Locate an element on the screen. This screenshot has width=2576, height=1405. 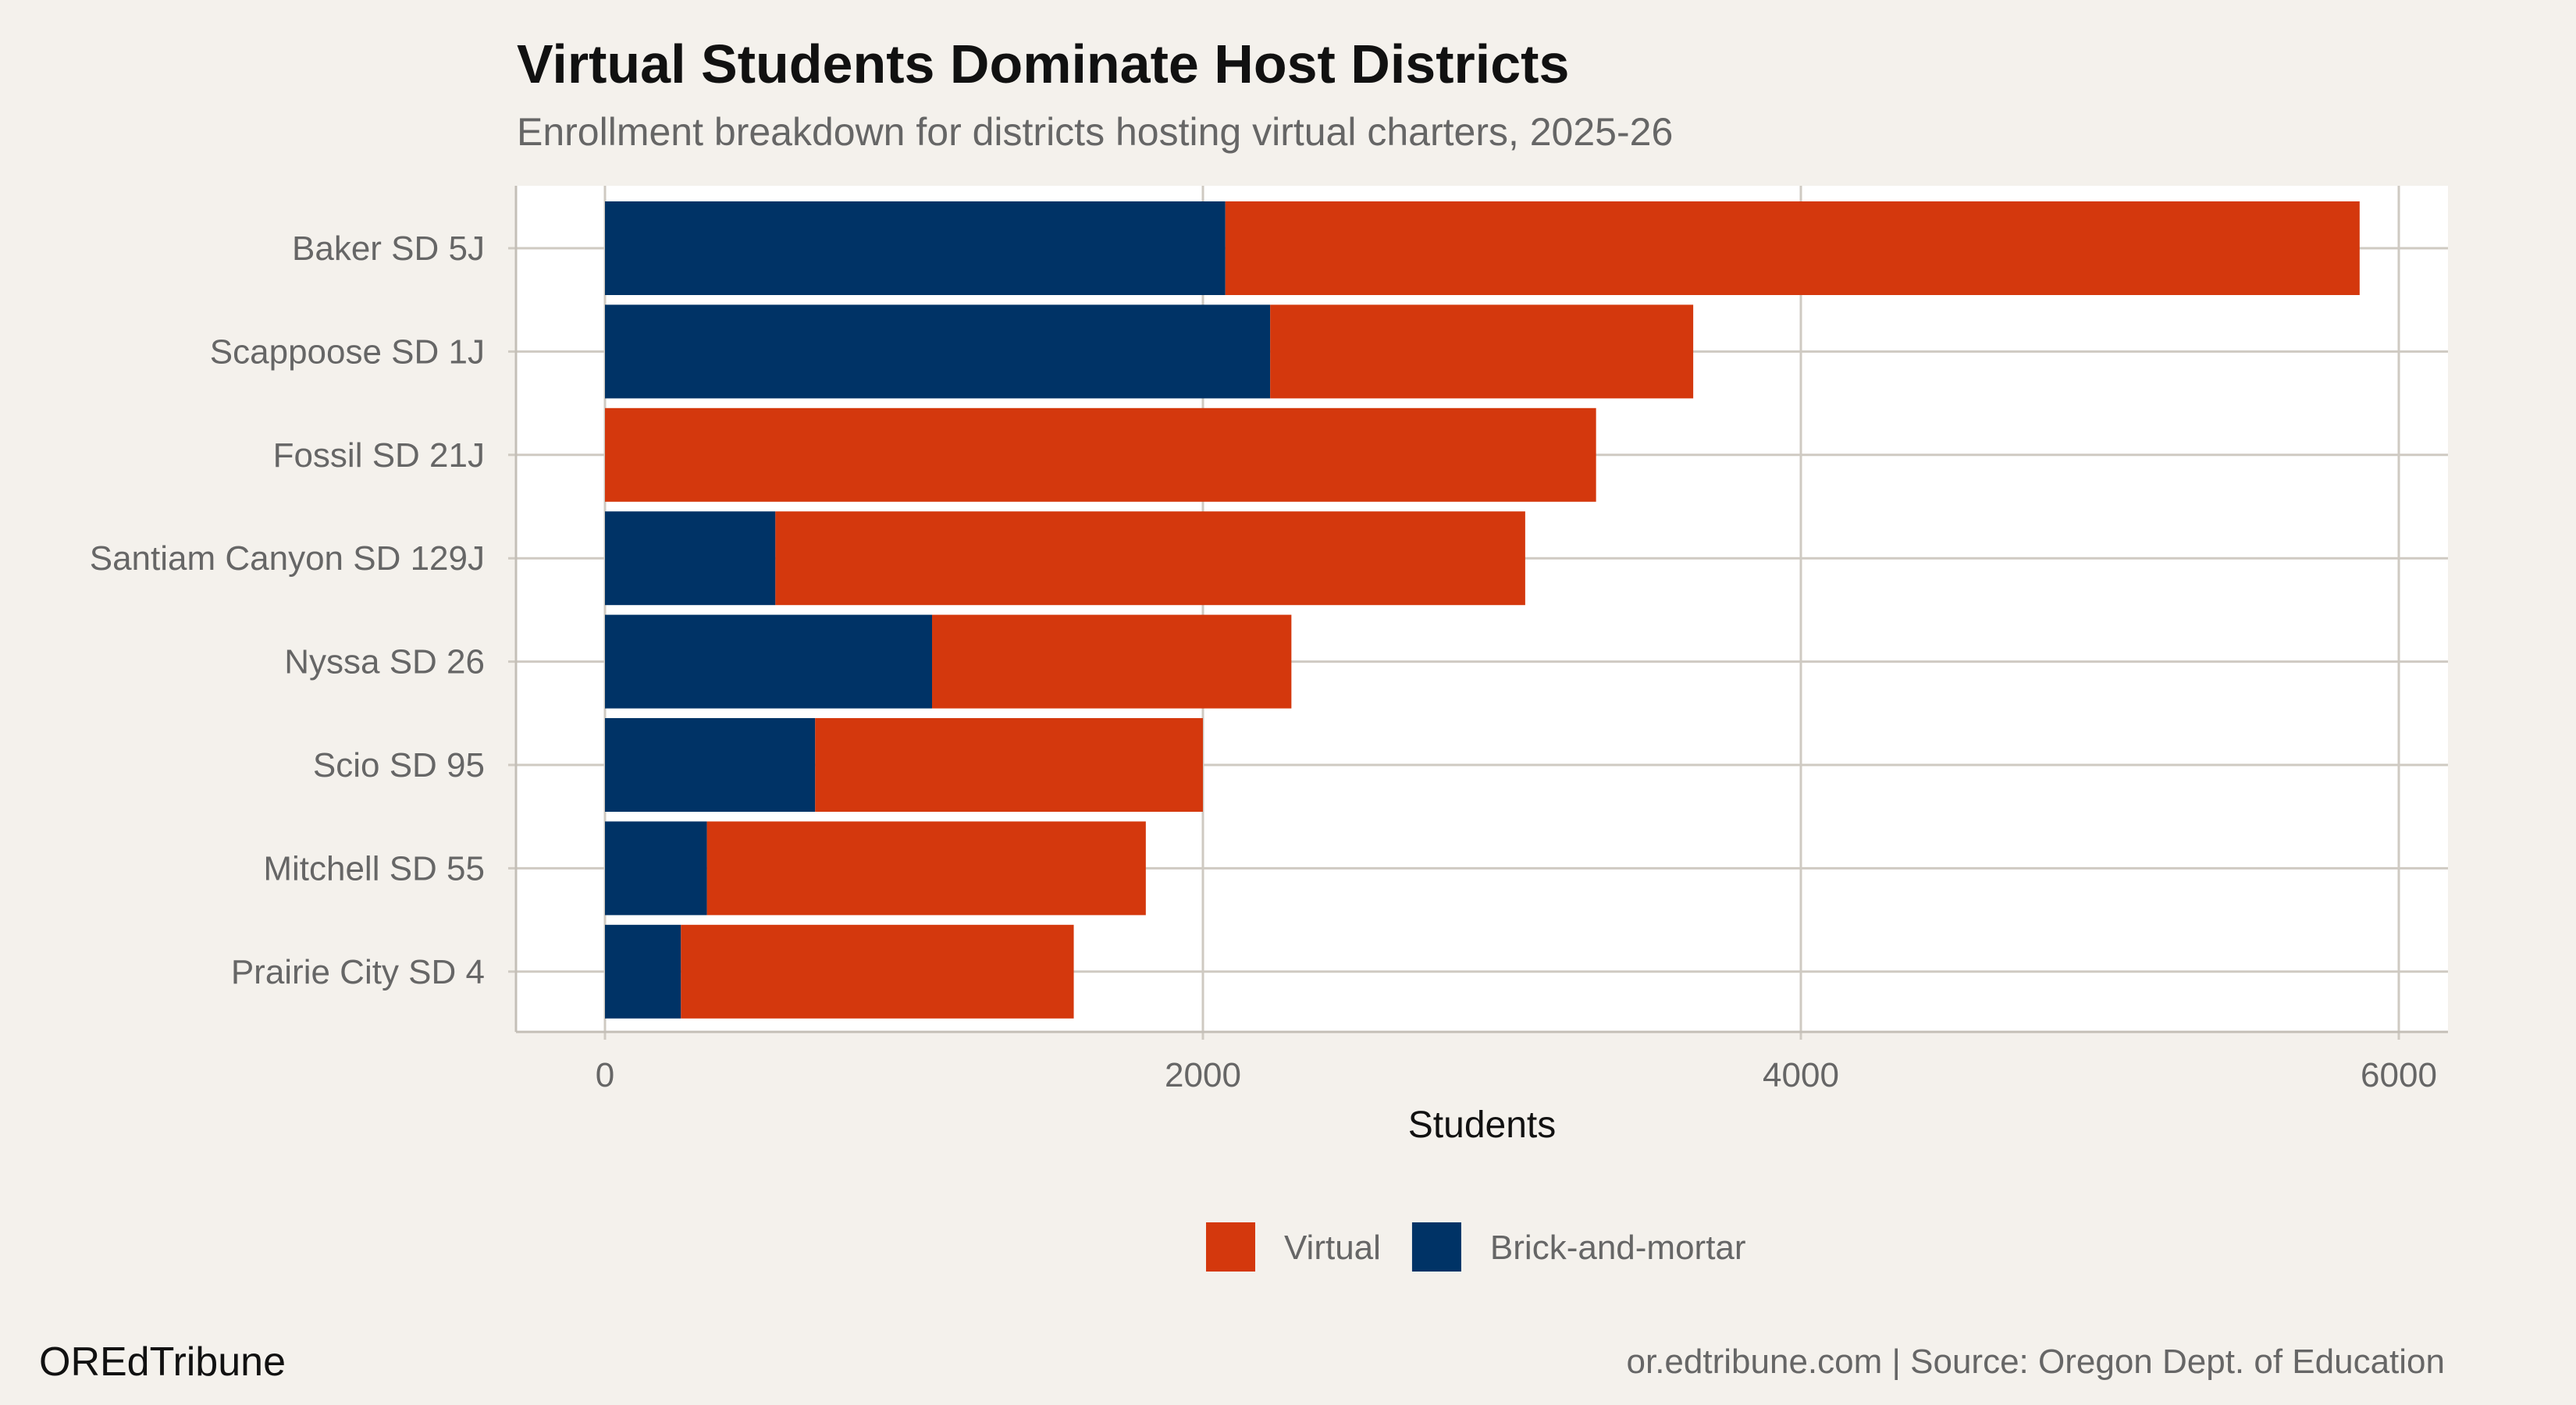
y-tick-label: Scio SD 95 is located at coordinates (399, 765).